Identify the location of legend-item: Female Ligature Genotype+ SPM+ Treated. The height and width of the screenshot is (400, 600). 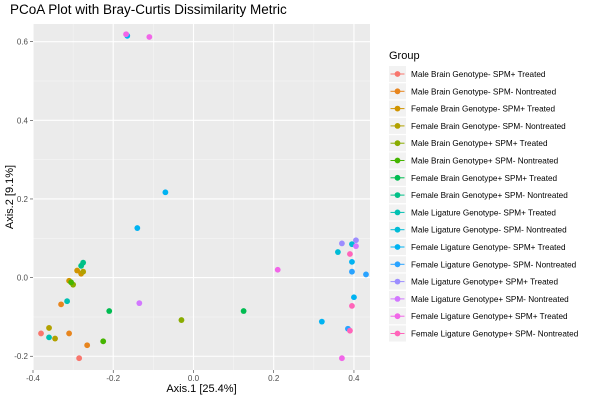
(478, 316).